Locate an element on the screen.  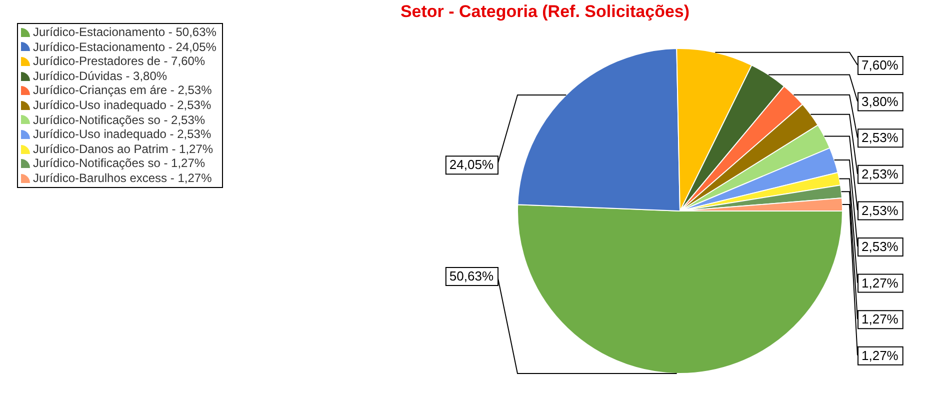
legend-label: Jurídico-Notificações so - 1,27% is located at coordinates (119, 163).